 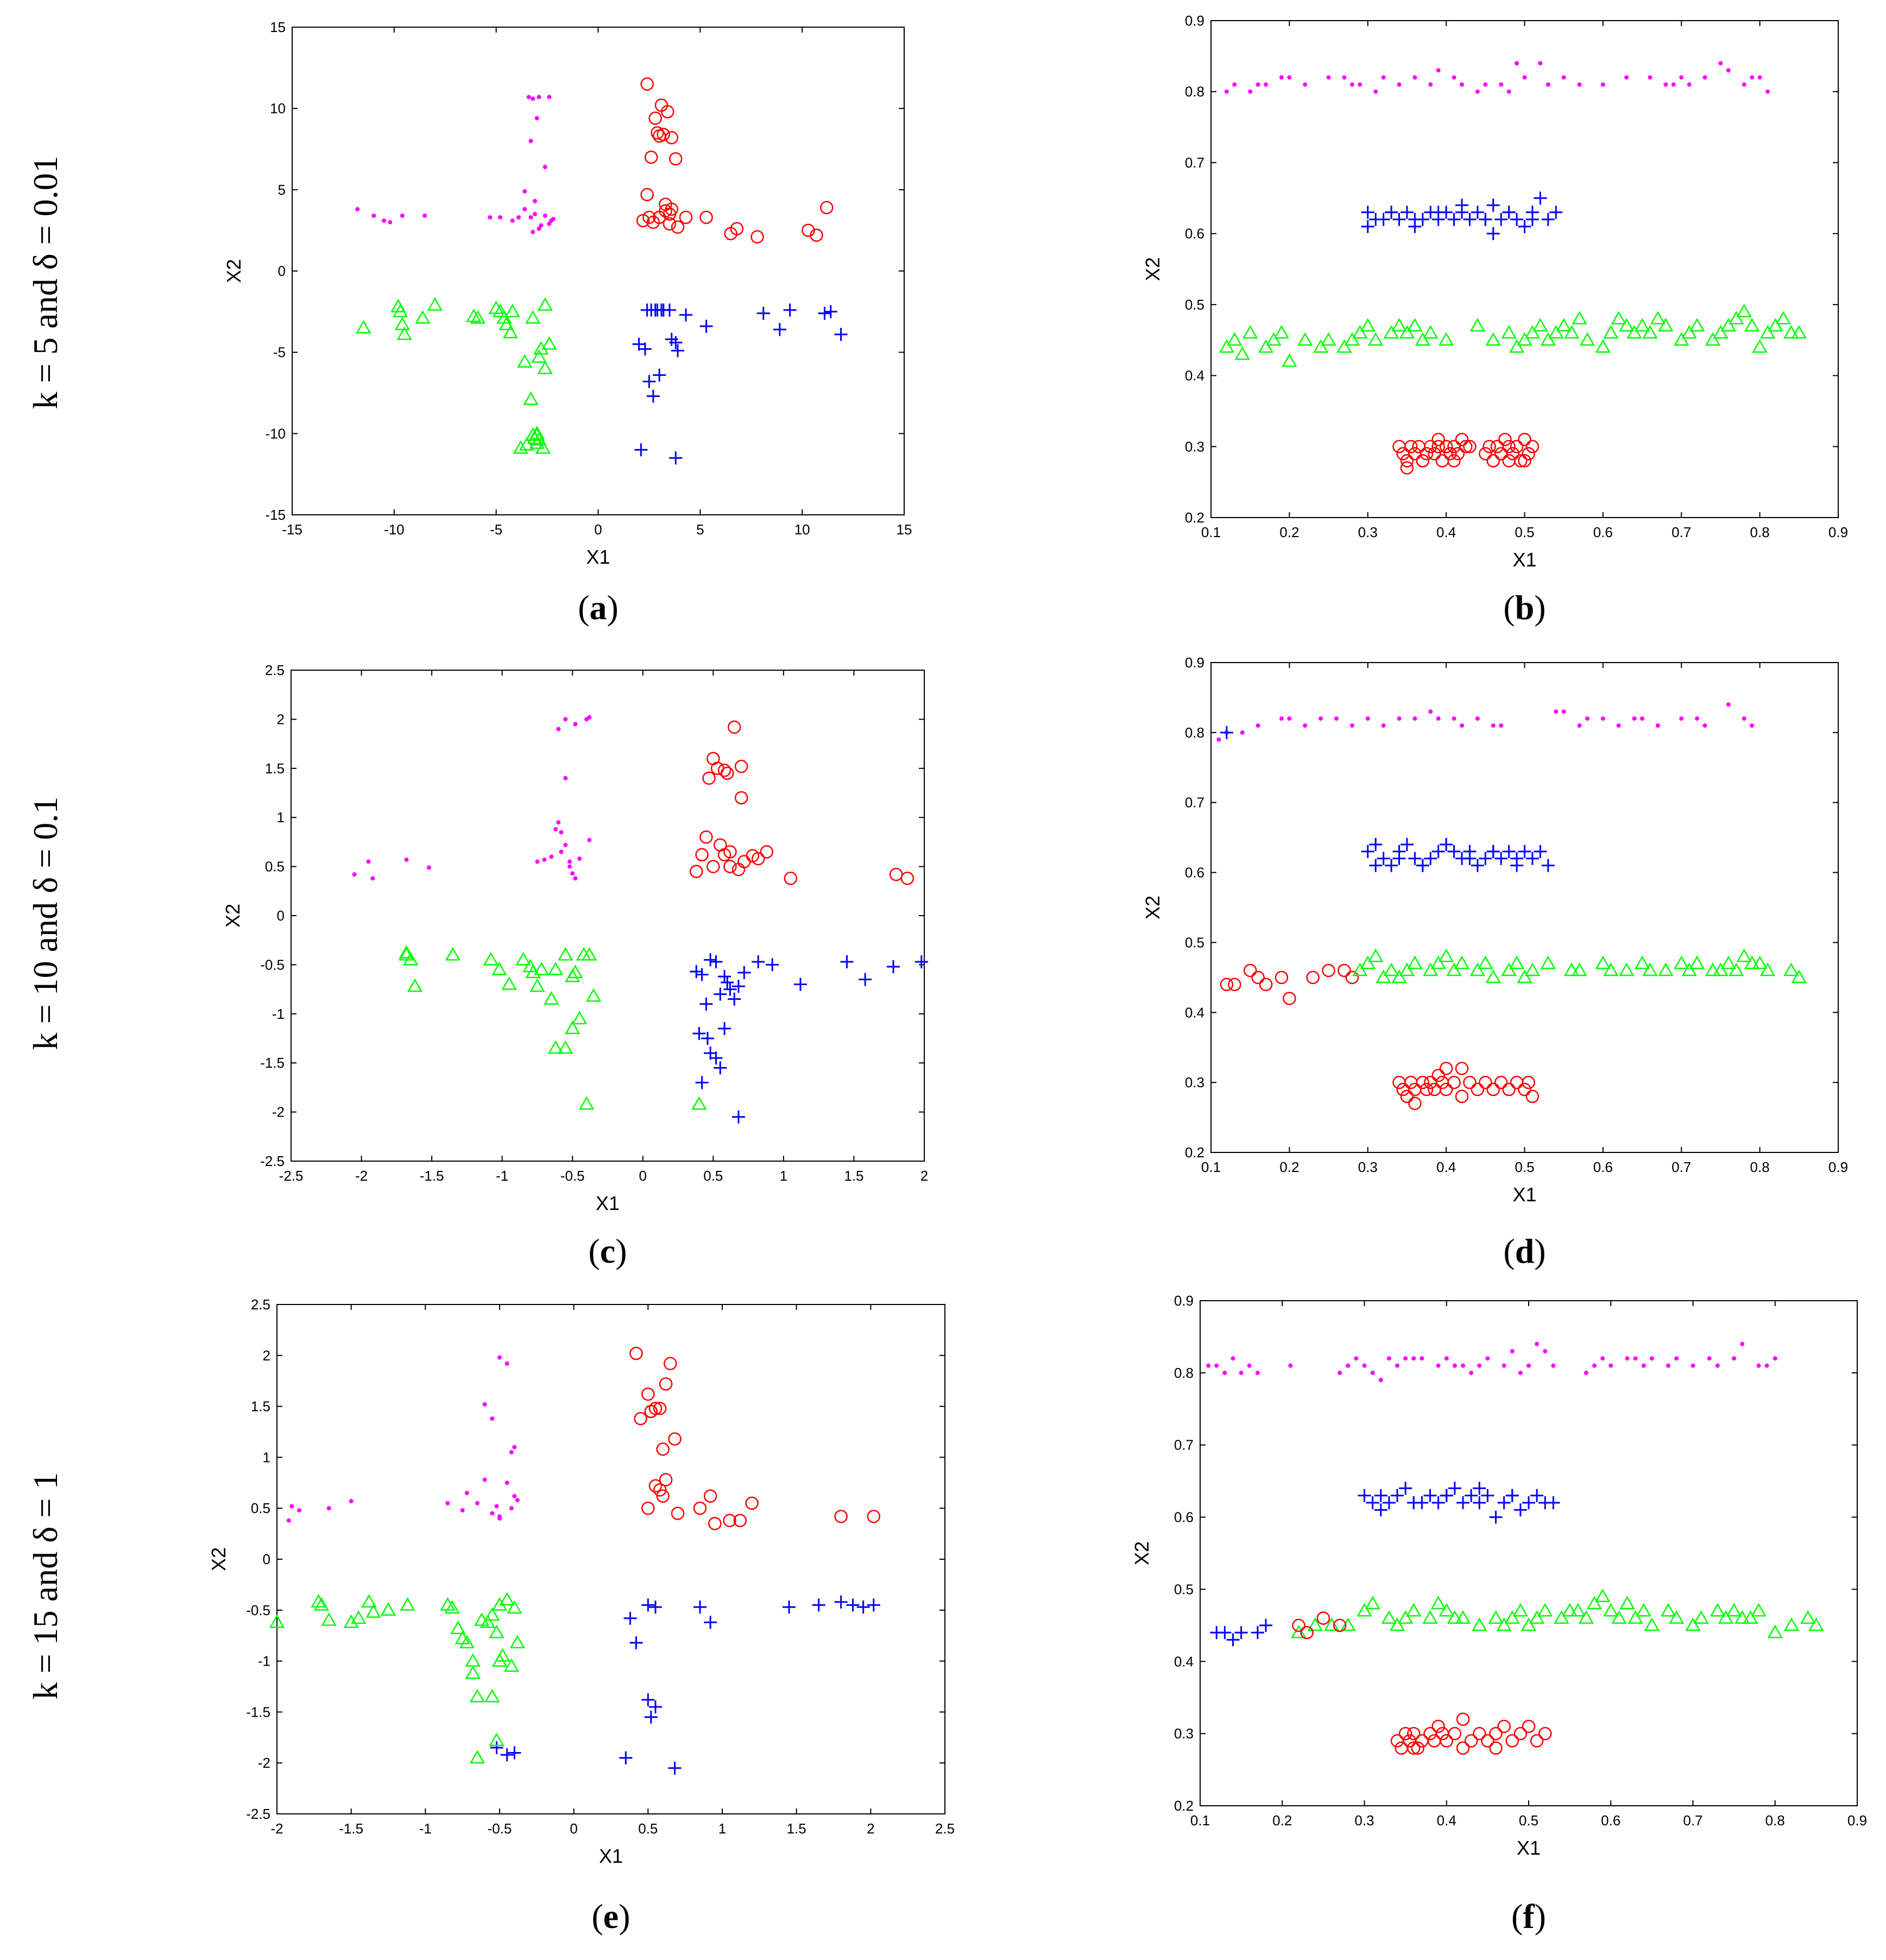 I want to click on y-tick-label: 10, so click(x=278, y=108).